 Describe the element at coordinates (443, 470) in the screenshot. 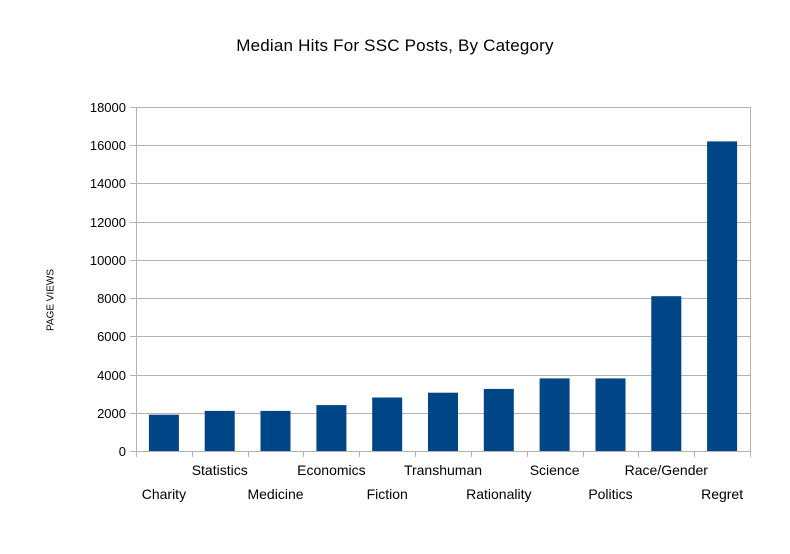

I see `x-category-label: Transhuman` at that location.